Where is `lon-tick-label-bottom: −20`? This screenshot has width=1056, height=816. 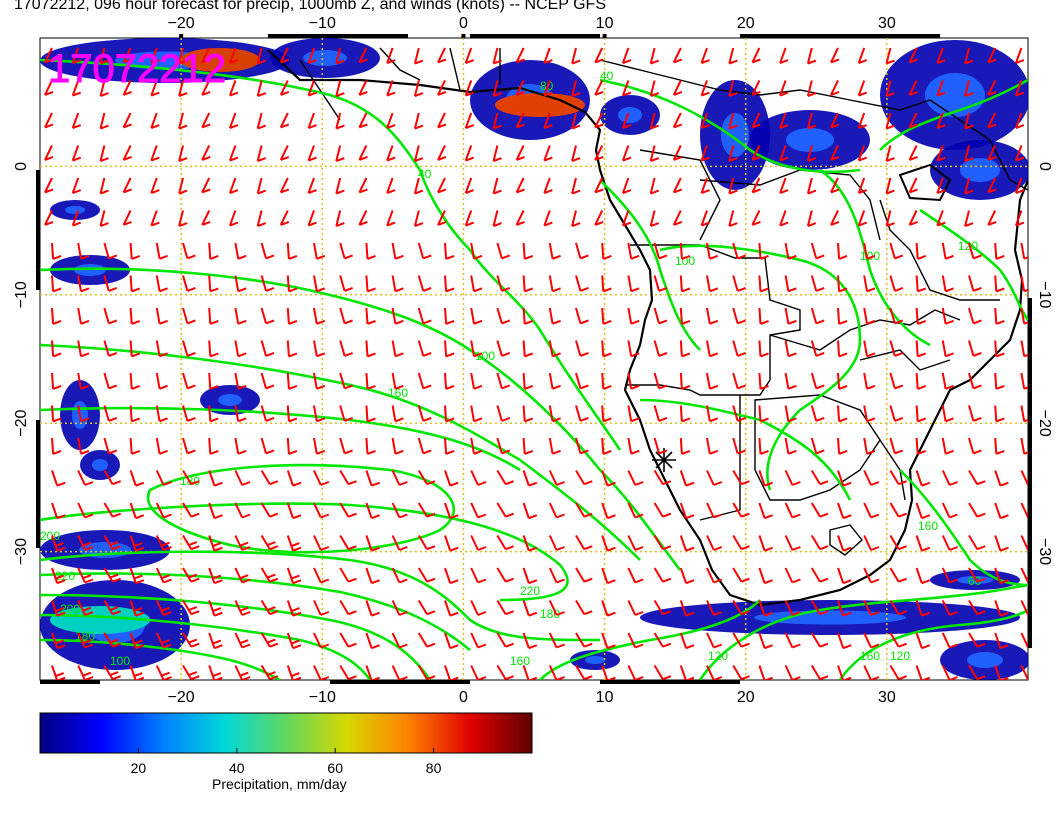 lon-tick-label-bottom: −20 is located at coordinates (181, 697).